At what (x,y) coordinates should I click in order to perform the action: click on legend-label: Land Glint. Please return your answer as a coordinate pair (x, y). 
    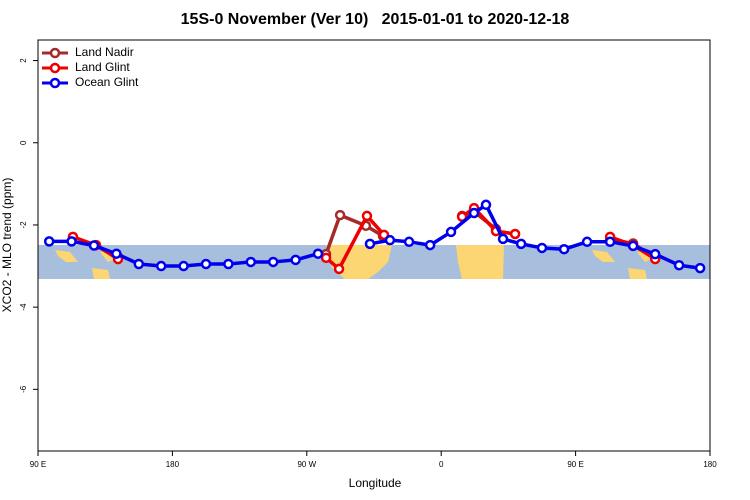
    Looking at the image, I should click on (102, 67).